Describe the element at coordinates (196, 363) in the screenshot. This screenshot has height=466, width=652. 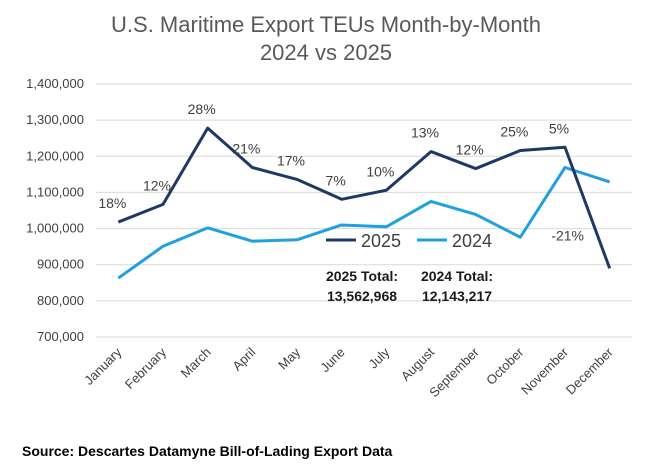
I see `x-tick-label: March` at that location.